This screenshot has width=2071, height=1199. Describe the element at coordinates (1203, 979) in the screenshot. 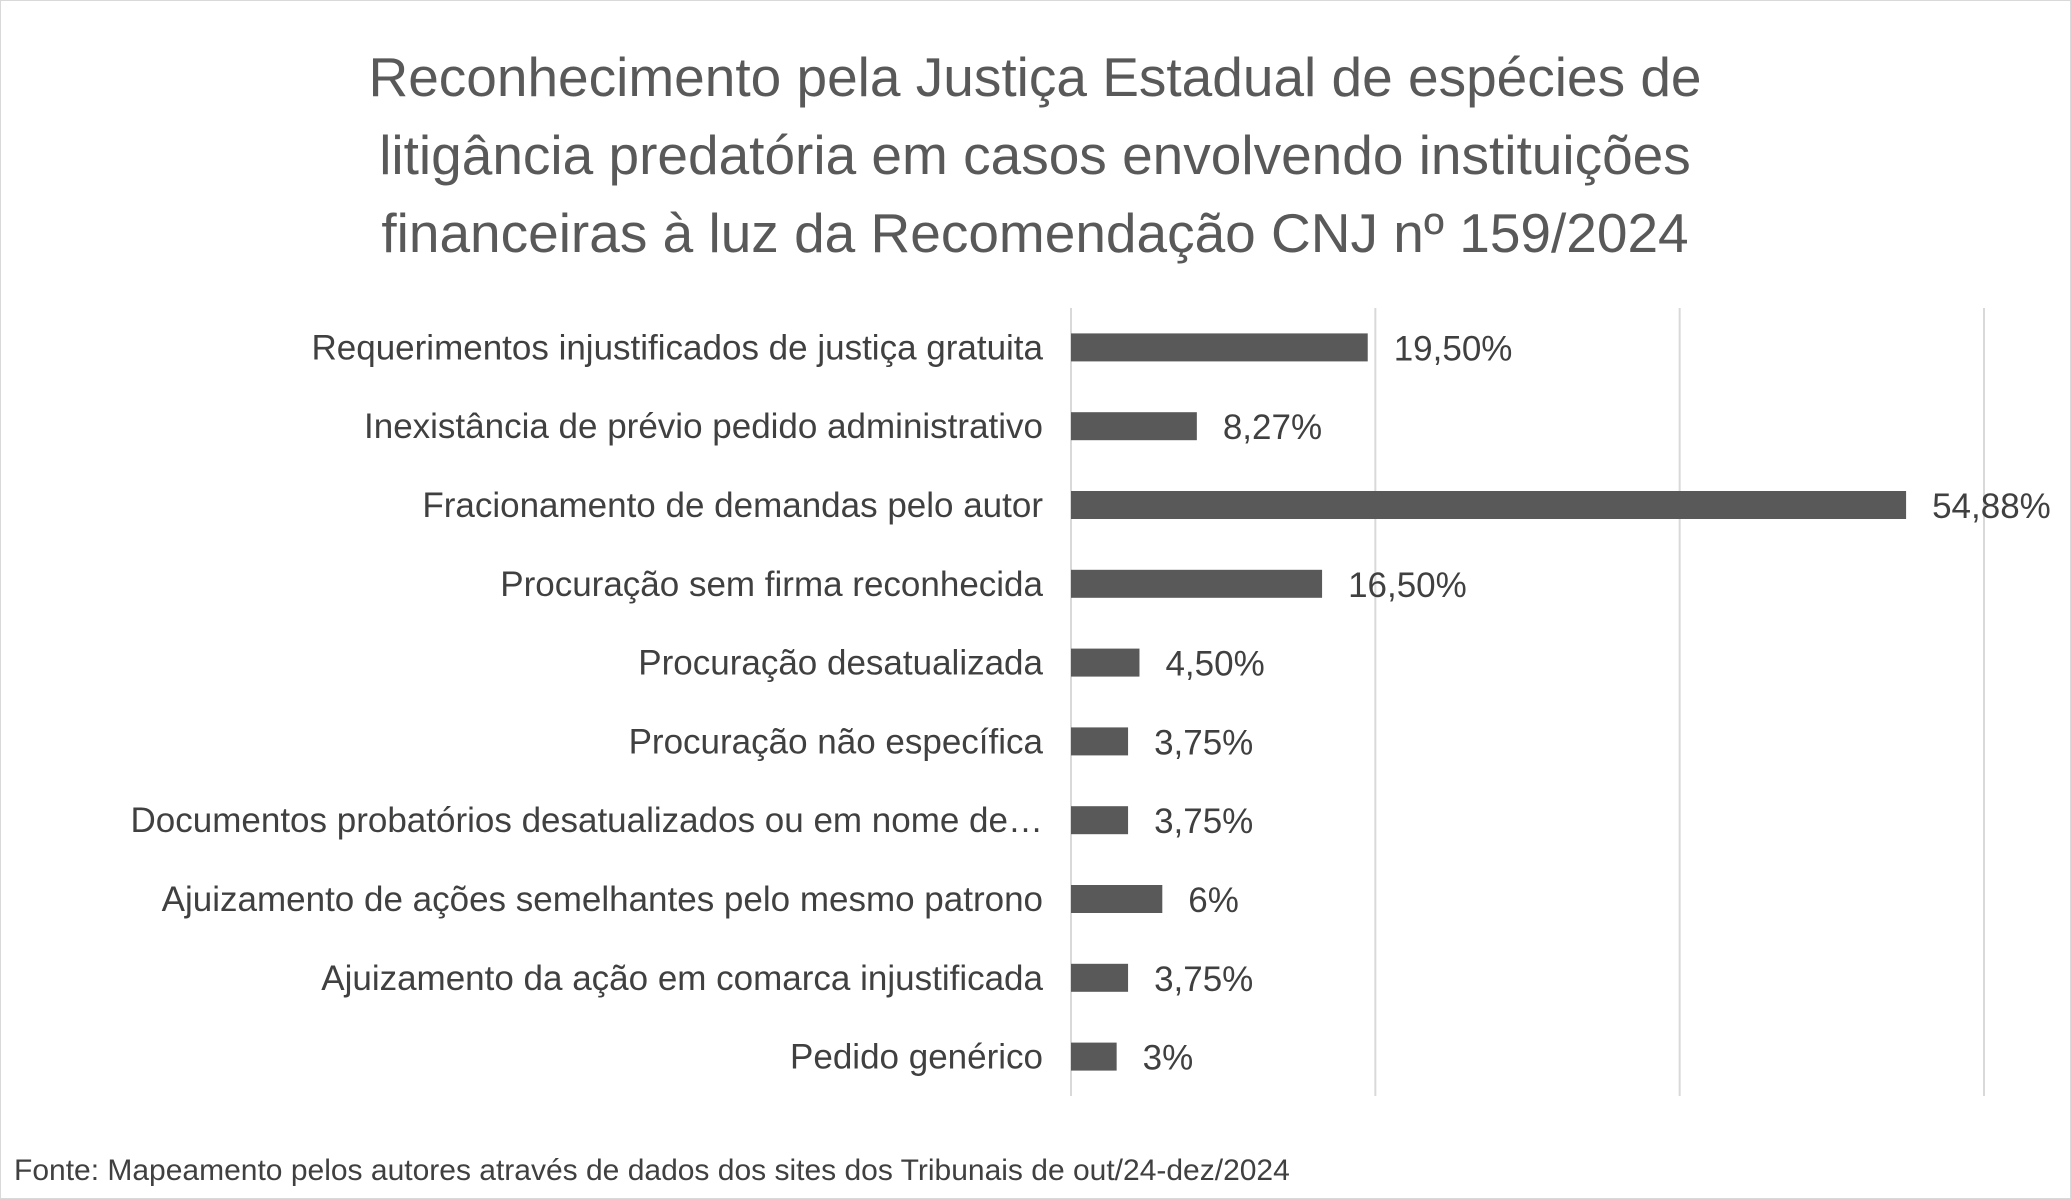

I see `data-label-8: 3,75%` at that location.